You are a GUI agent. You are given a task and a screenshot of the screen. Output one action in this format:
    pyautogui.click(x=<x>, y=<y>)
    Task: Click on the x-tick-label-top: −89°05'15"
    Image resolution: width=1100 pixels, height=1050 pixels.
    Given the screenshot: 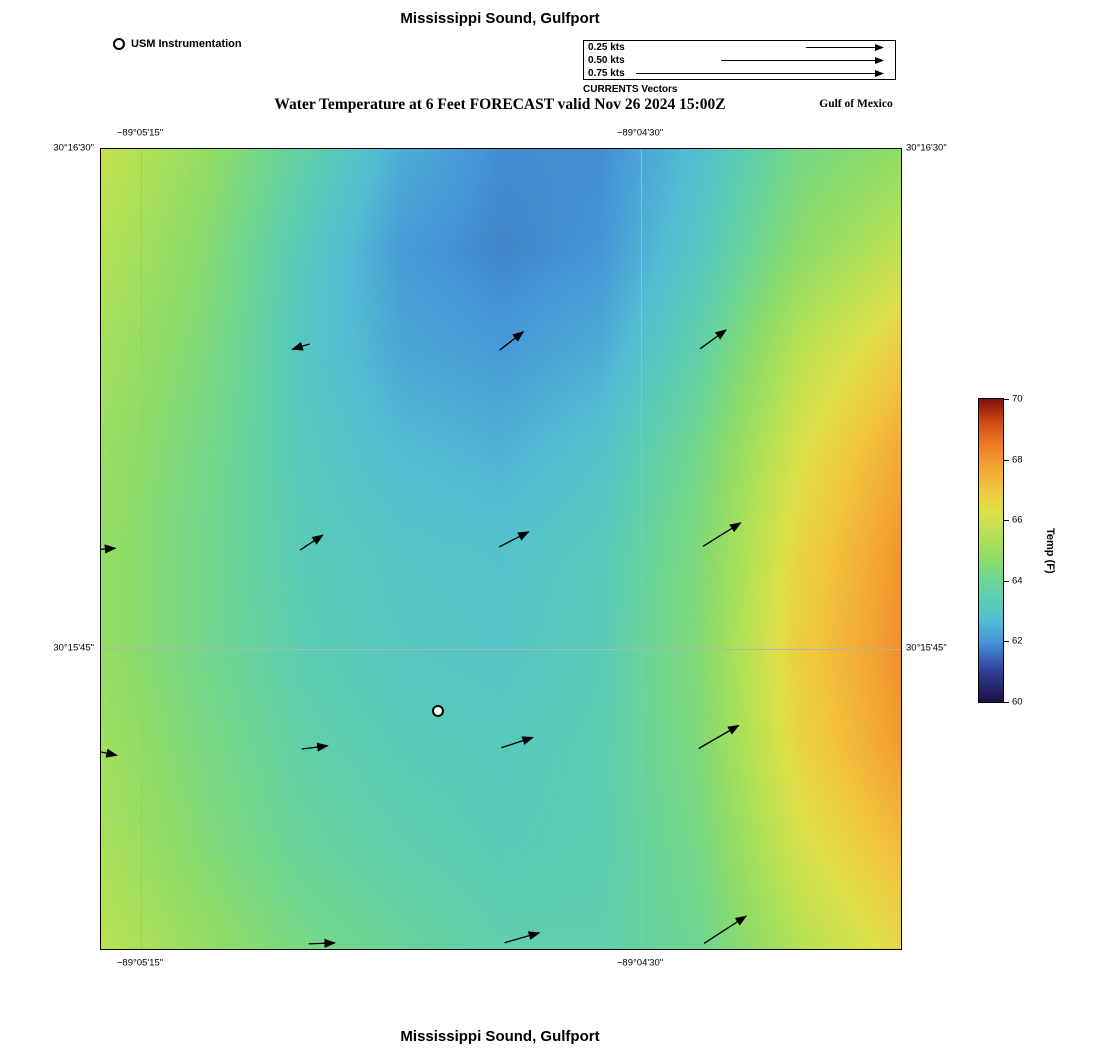 What is the action you would take?
    pyautogui.click(x=140, y=133)
    